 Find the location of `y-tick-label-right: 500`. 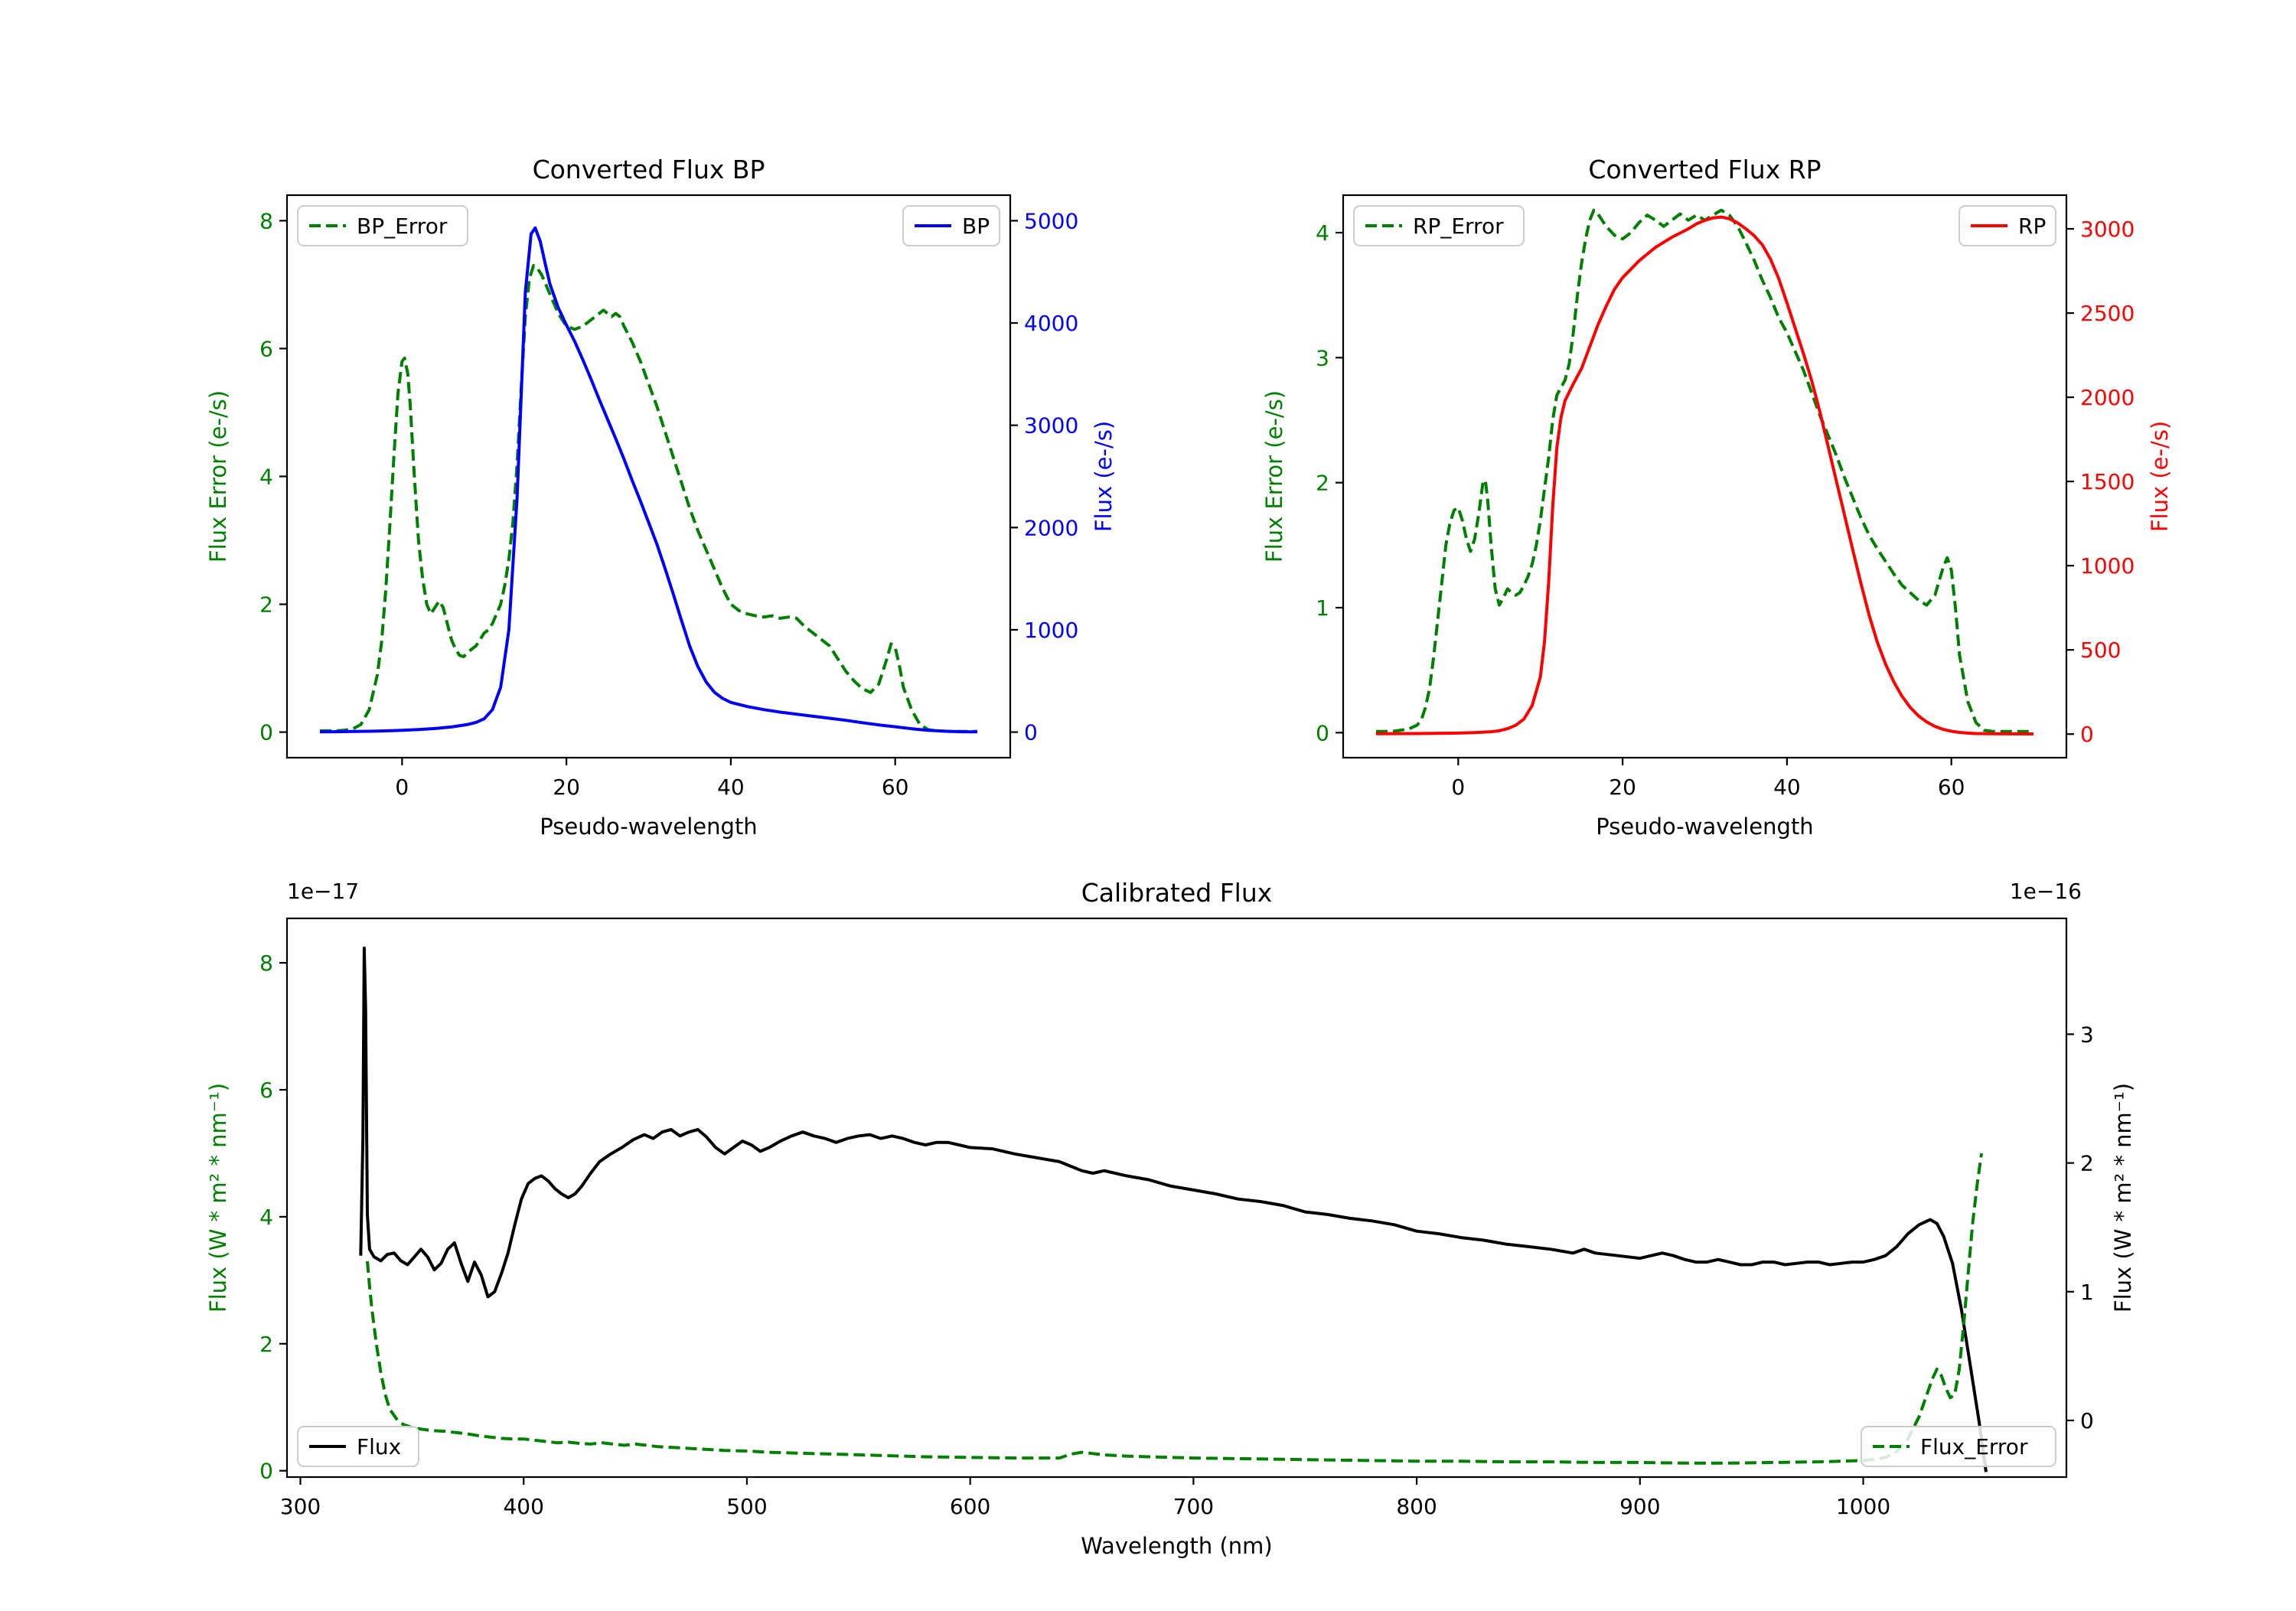

y-tick-label-right: 500 is located at coordinates (2100, 650).